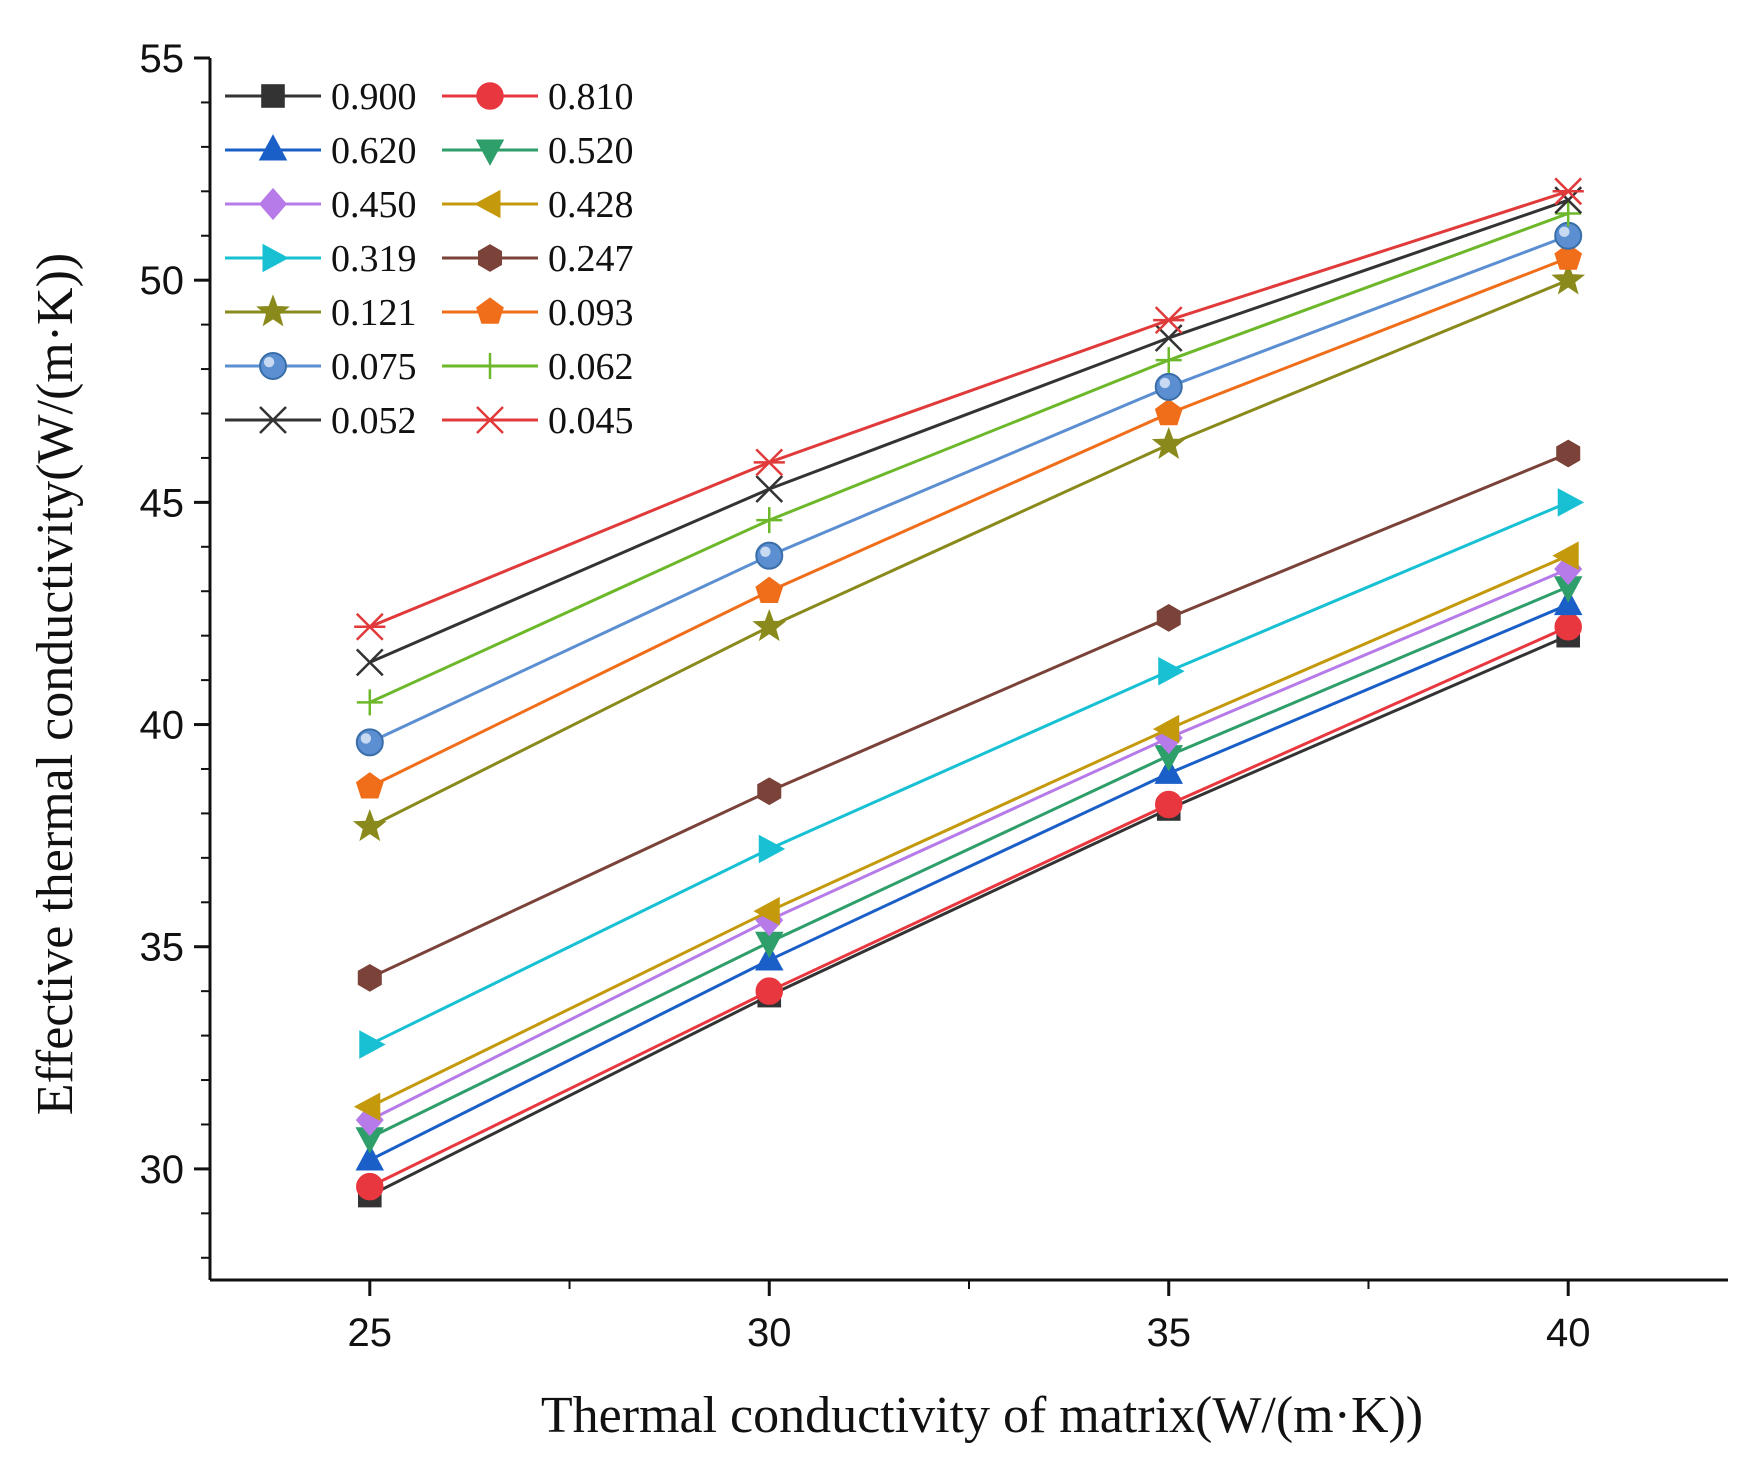 Image resolution: width=1758 pixels, height=1463 pixels. I want to click on y-tick-label: 45, so click(162, 503).